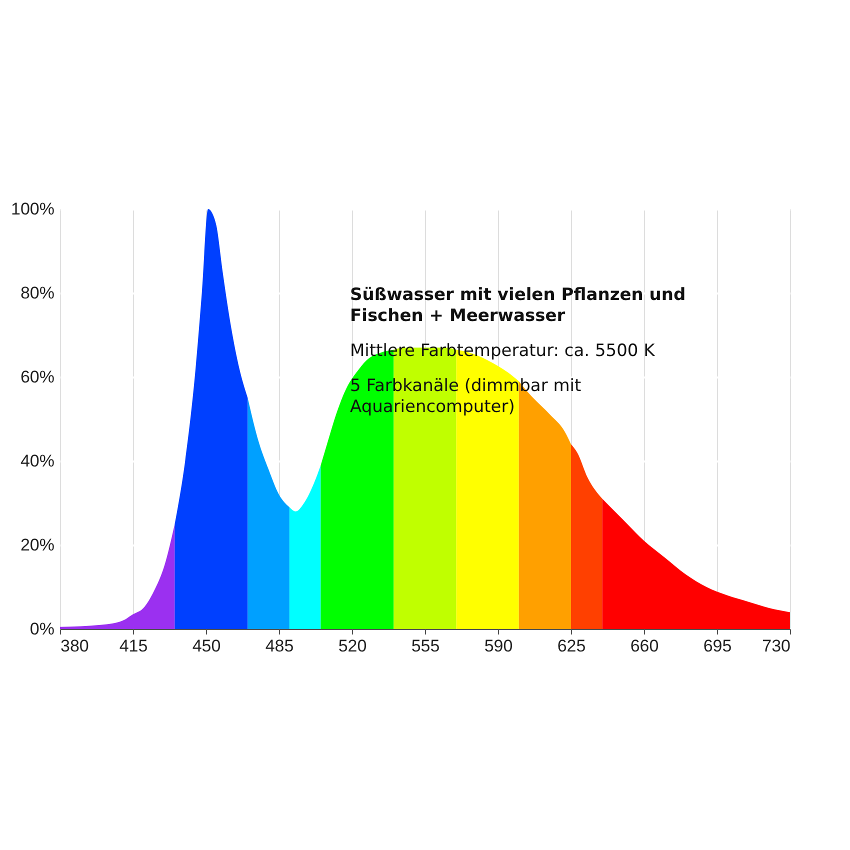  What do you see at coordinates (352, 646) in the screenshot?
I see `x-tick-label: 520` at bounding box center [352, 646].